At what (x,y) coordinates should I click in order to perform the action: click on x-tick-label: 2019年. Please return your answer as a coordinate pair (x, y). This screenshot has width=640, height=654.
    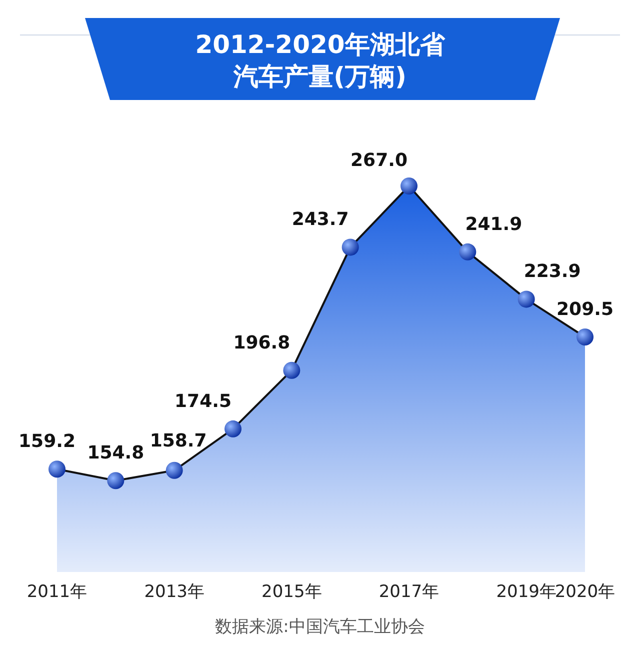
    Looking at the image, I should click on (526, 592).